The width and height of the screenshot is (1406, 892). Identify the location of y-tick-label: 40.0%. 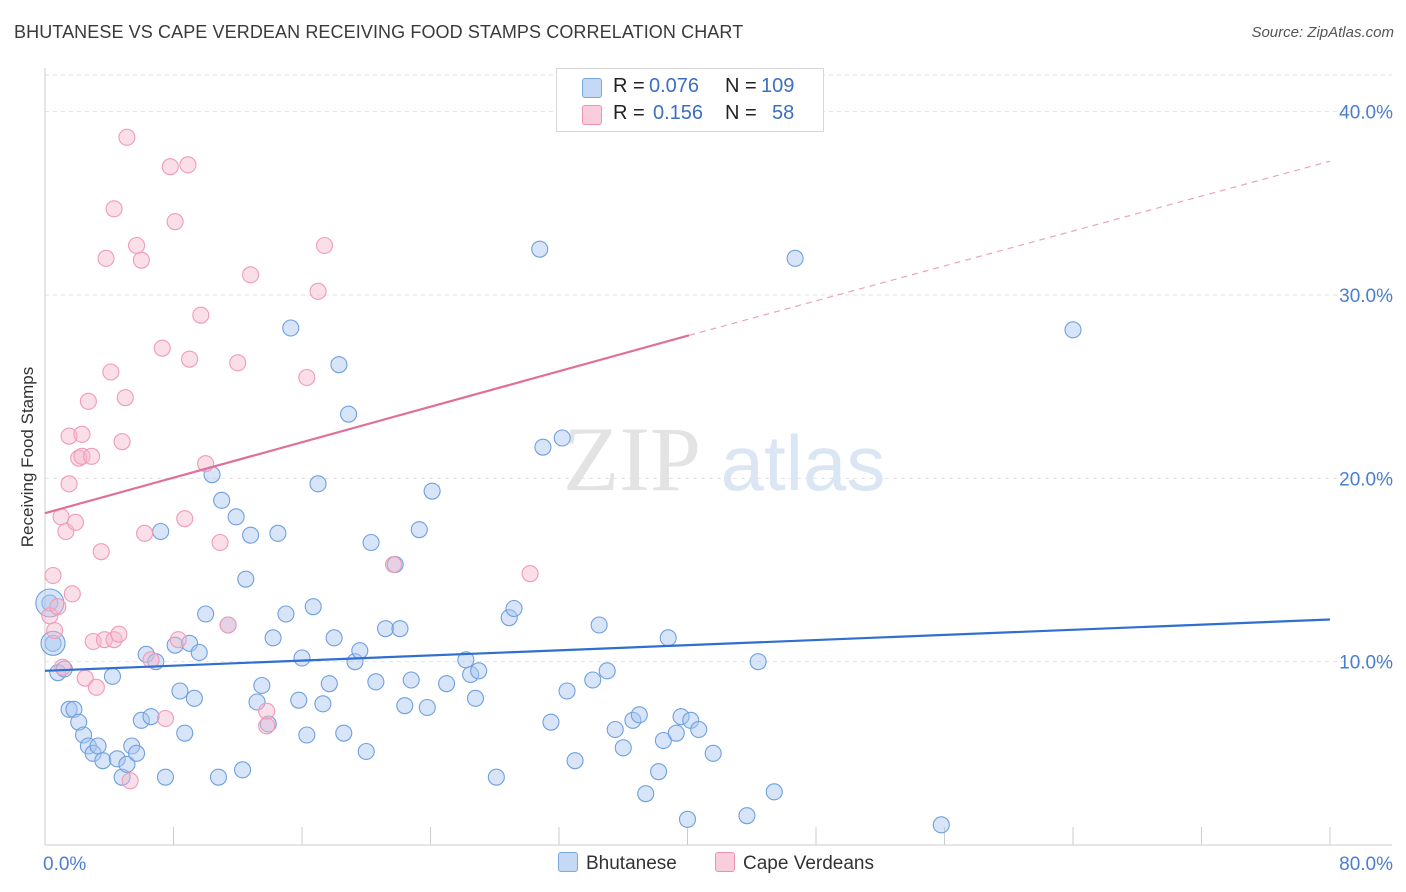
(1366, 113).